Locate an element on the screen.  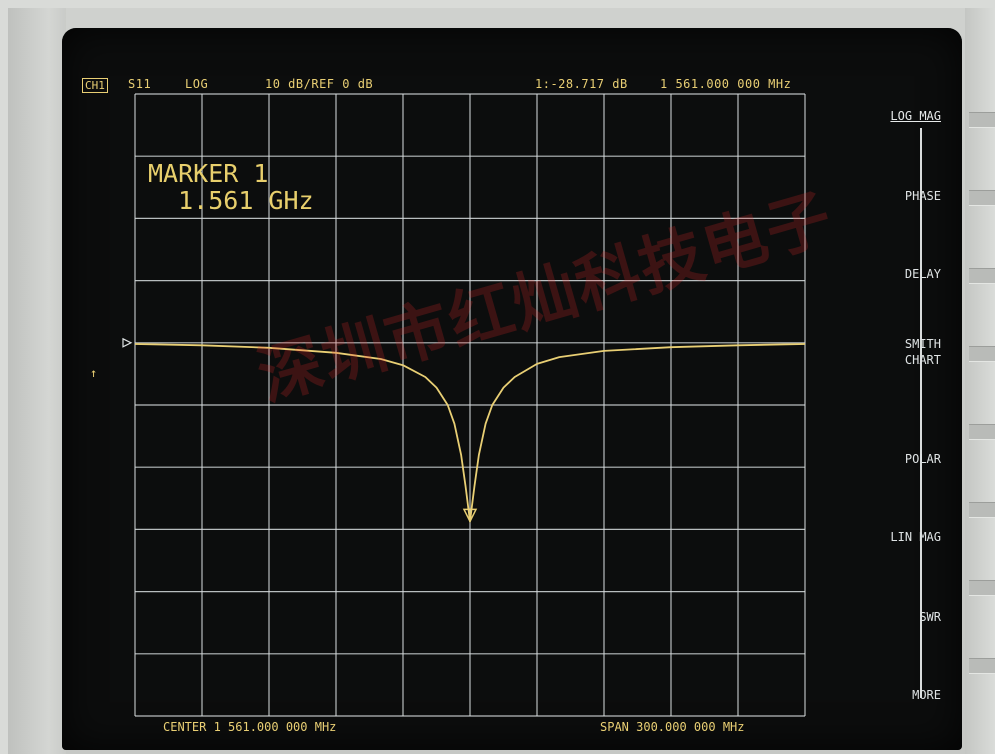
format-label: LOG is located at coordinates (197, 84).